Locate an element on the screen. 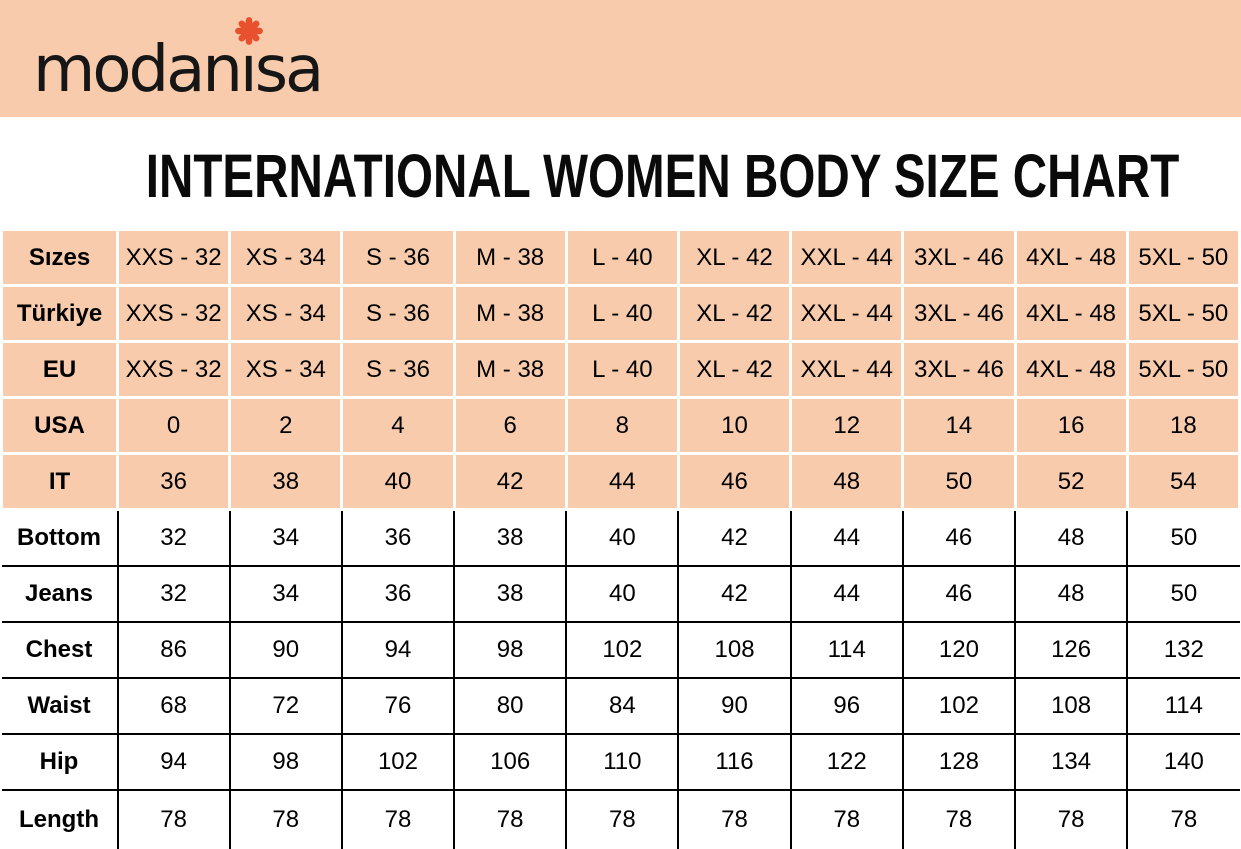  size-value-cell: 40 is located at coordinates (622, 593).